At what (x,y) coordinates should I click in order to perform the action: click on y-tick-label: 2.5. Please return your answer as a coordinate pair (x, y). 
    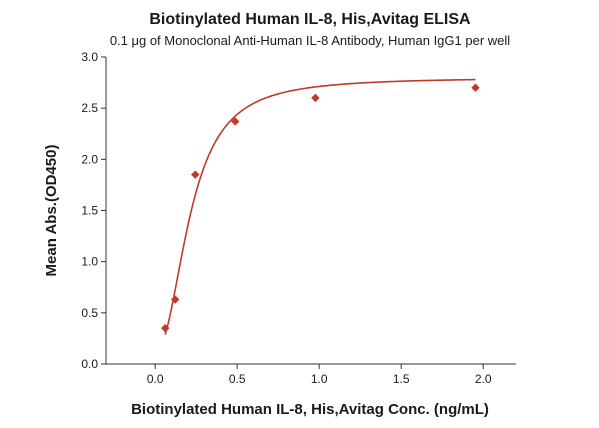
    Looking at the image, I should click on (89, 108).